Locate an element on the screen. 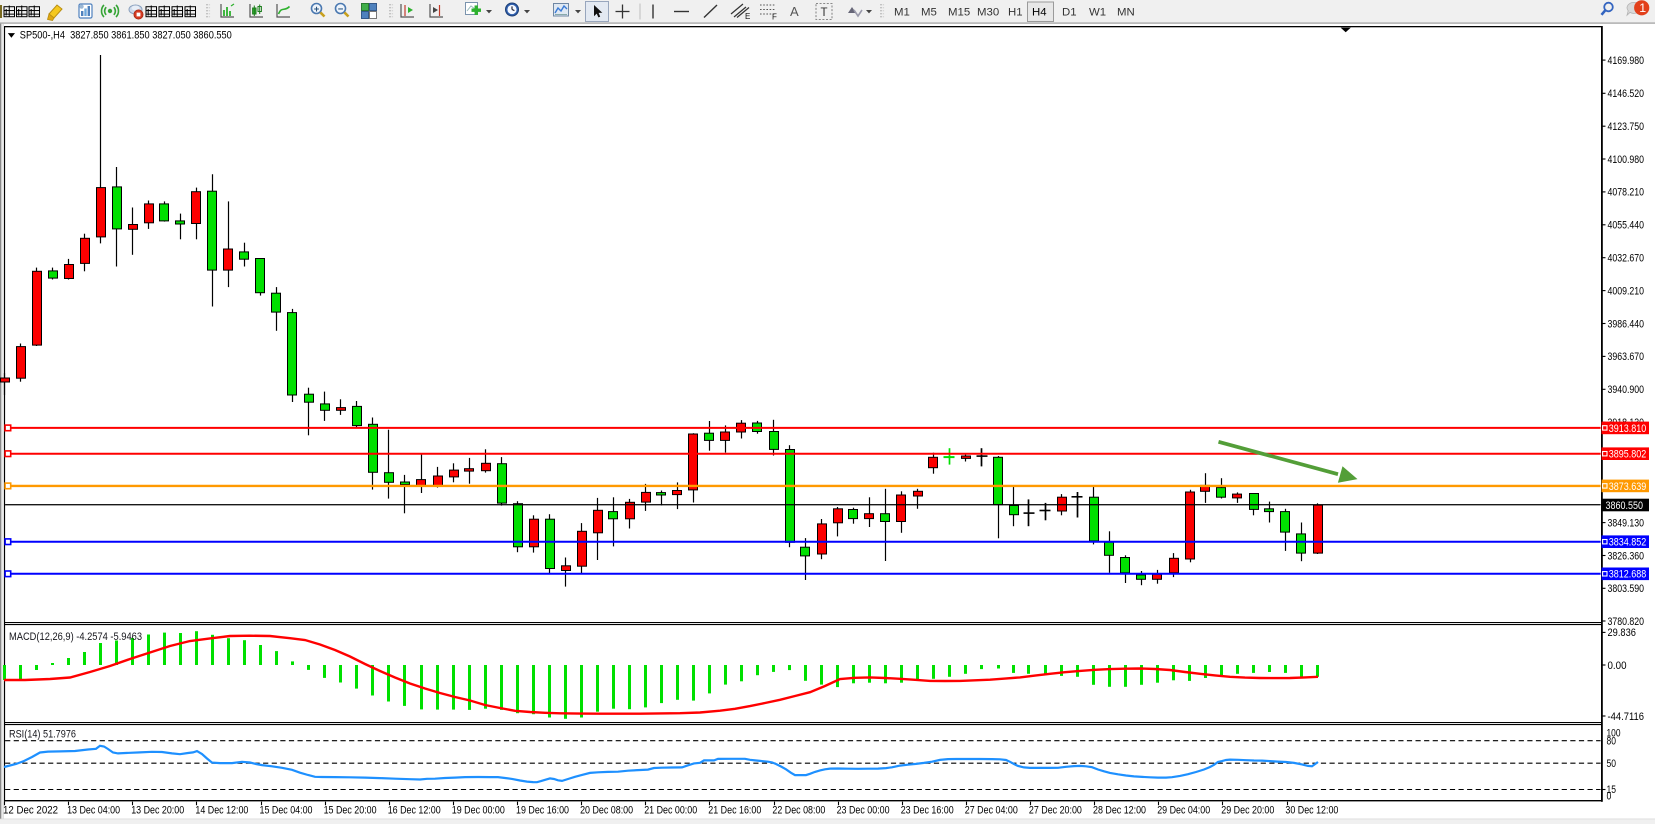 Image resolution: width=1655 pixels, height=824 pixels. svg-text: A is located at coordinates (794, 11).